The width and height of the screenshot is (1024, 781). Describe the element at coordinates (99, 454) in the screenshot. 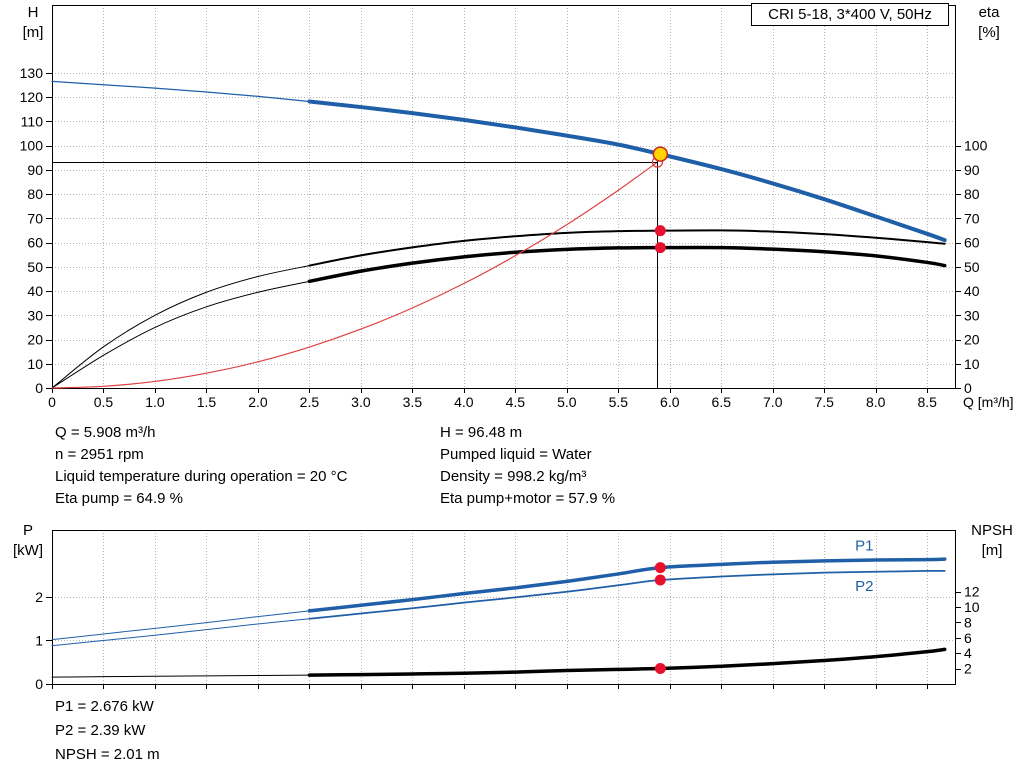

I see `info-speed: n = 2951 rpm` at that location.